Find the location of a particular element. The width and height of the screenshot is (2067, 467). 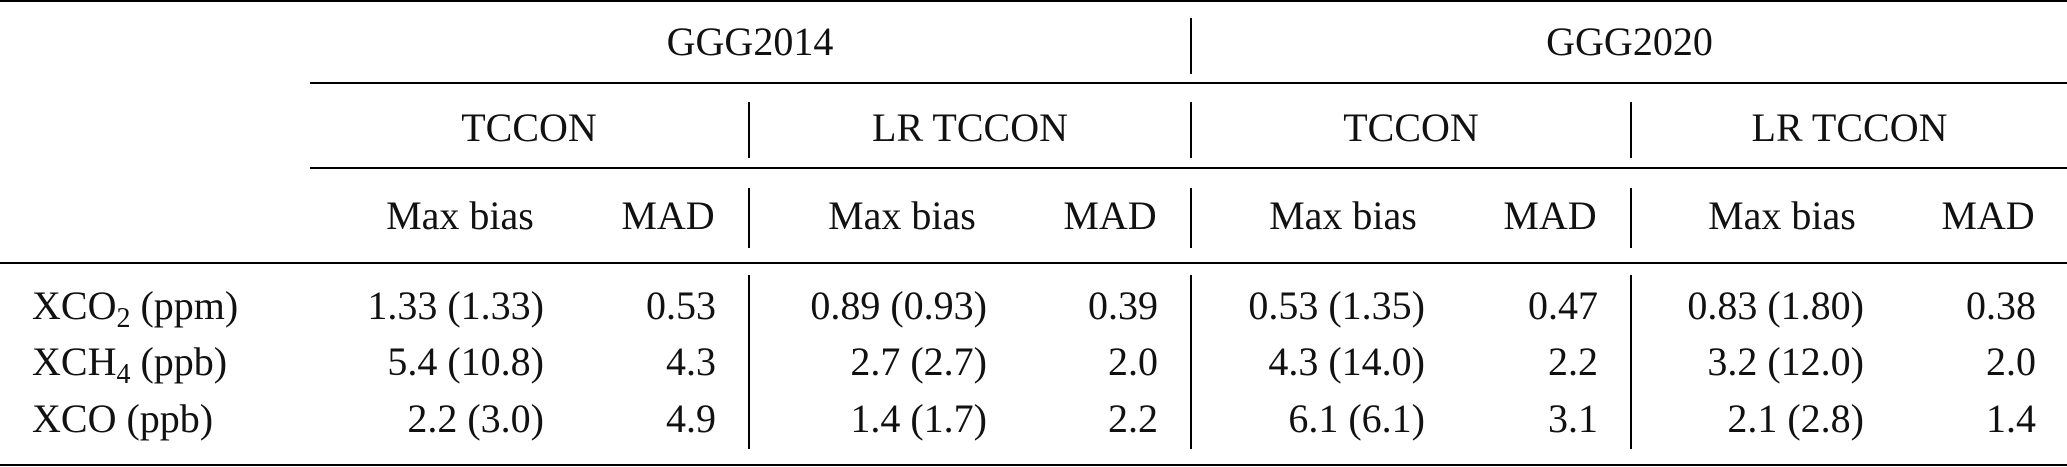

subgroup-rule is located at coordinates (1188, 168).